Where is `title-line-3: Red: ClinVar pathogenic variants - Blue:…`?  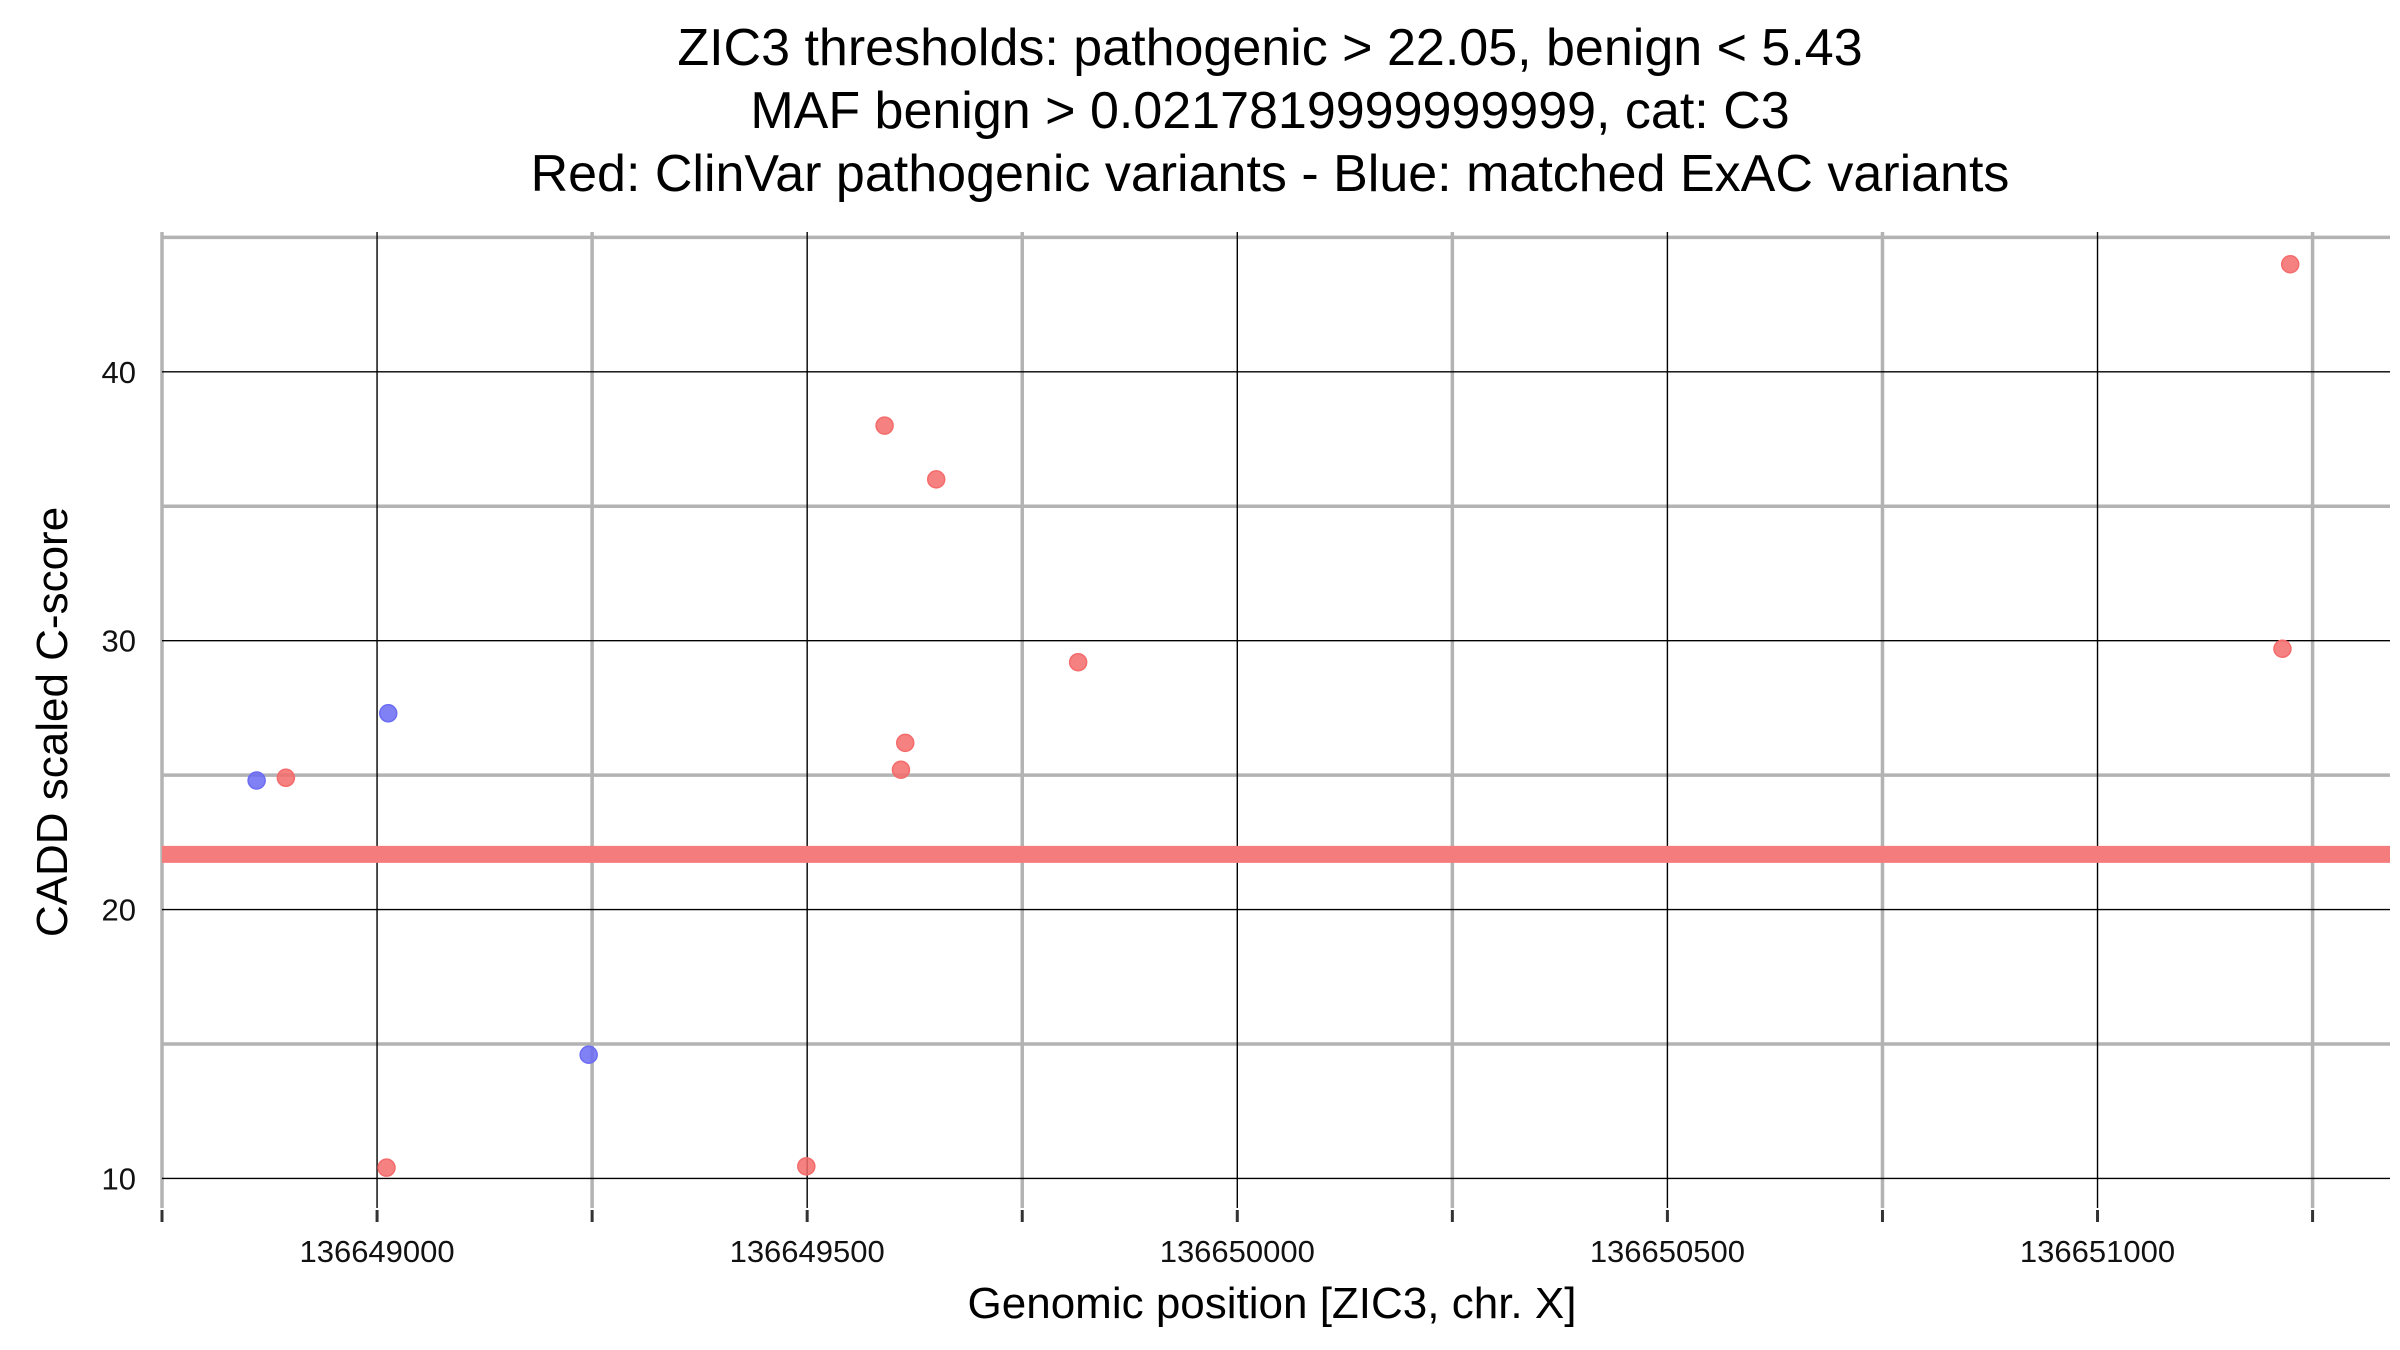 title-line-3: Red: ClinVar pathogenic variants - Blue:… is located at coordinates (1270, 174).